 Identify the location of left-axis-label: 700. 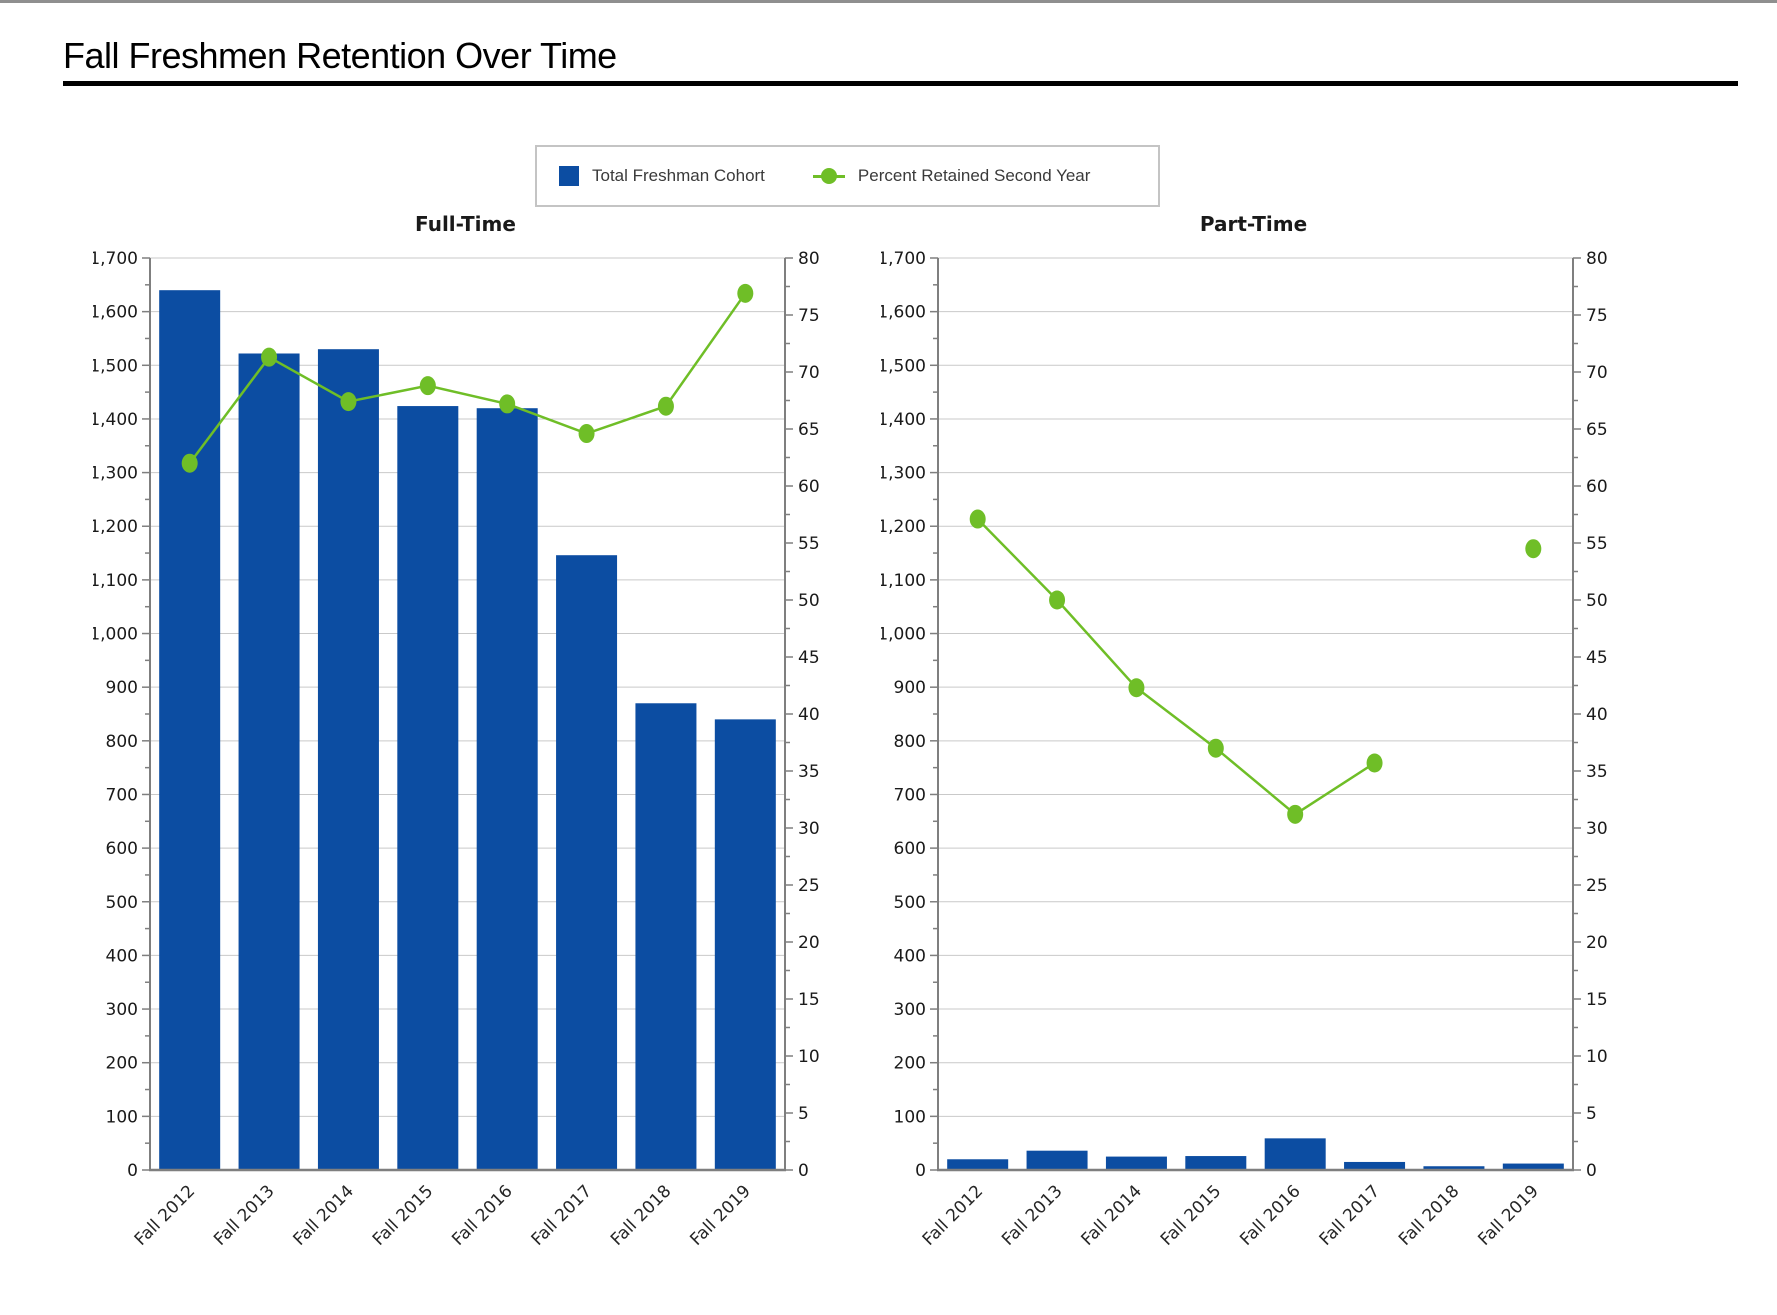
(910, 795).